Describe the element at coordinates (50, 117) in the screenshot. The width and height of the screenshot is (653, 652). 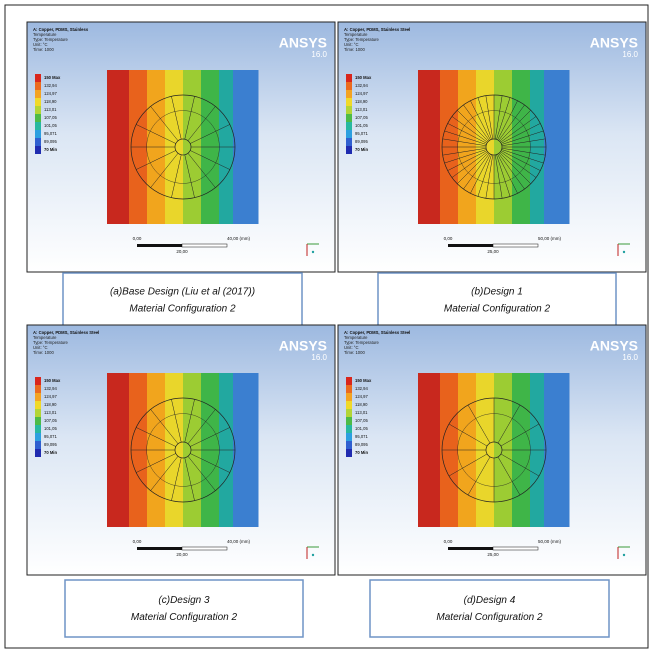
I see `legend-label: 107,05` at that location.